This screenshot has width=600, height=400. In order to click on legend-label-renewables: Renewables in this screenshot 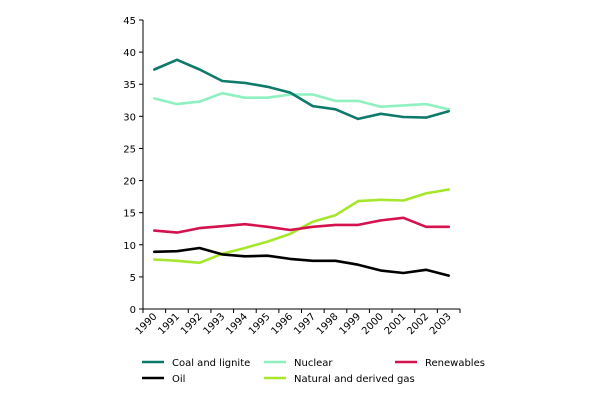, I will do `click(455, 363)`.